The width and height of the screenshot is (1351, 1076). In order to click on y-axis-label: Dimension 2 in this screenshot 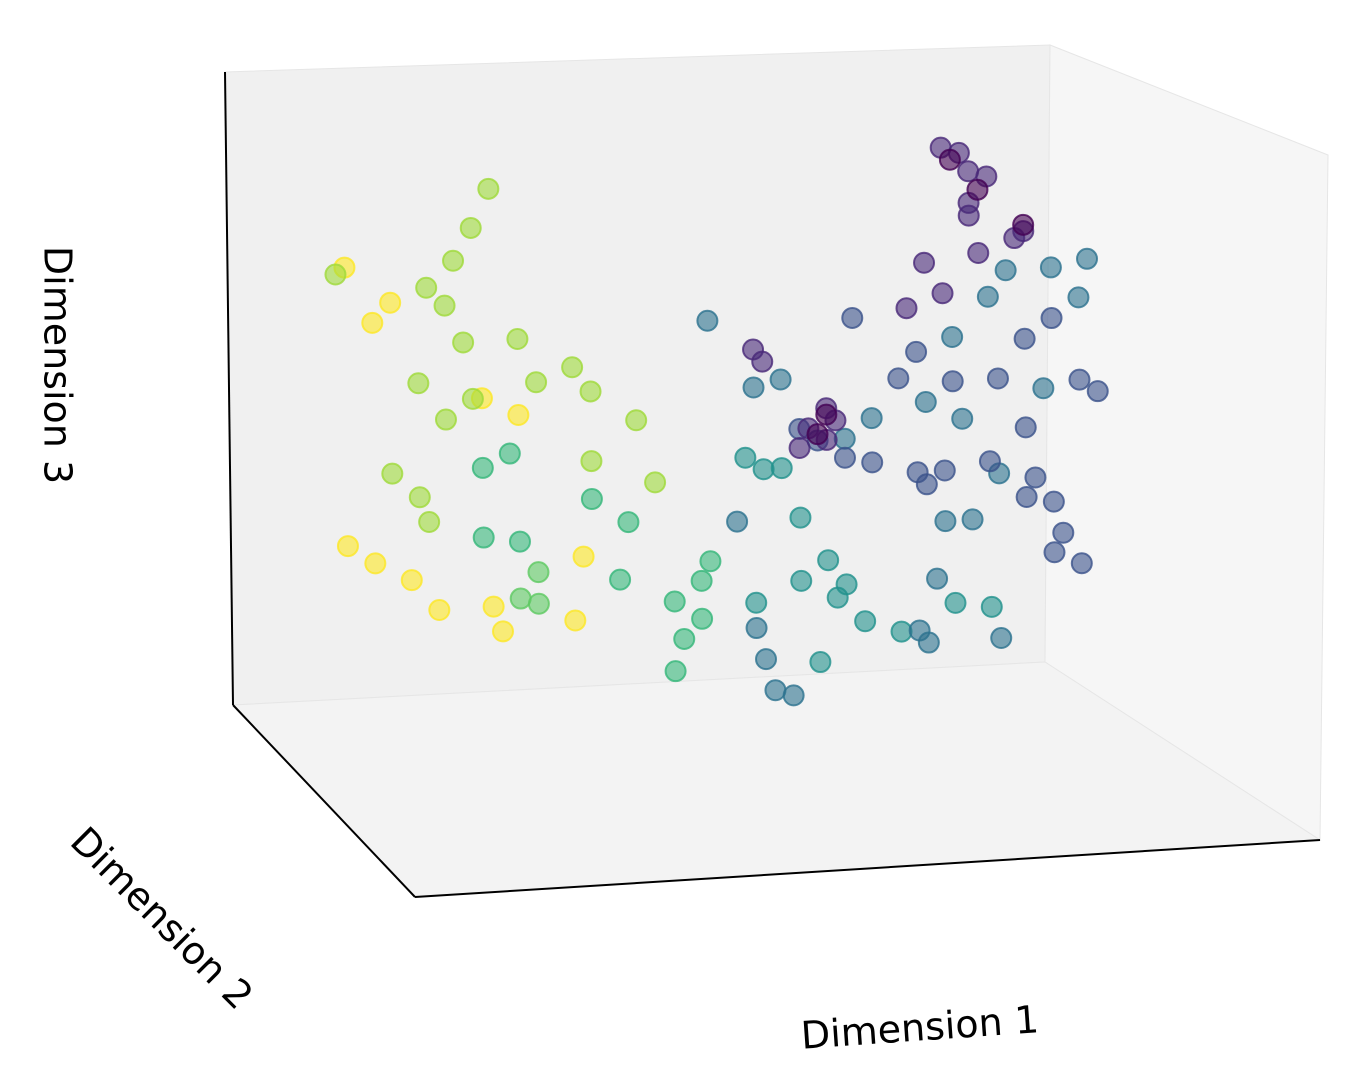, I will do `click(162, 918)`.